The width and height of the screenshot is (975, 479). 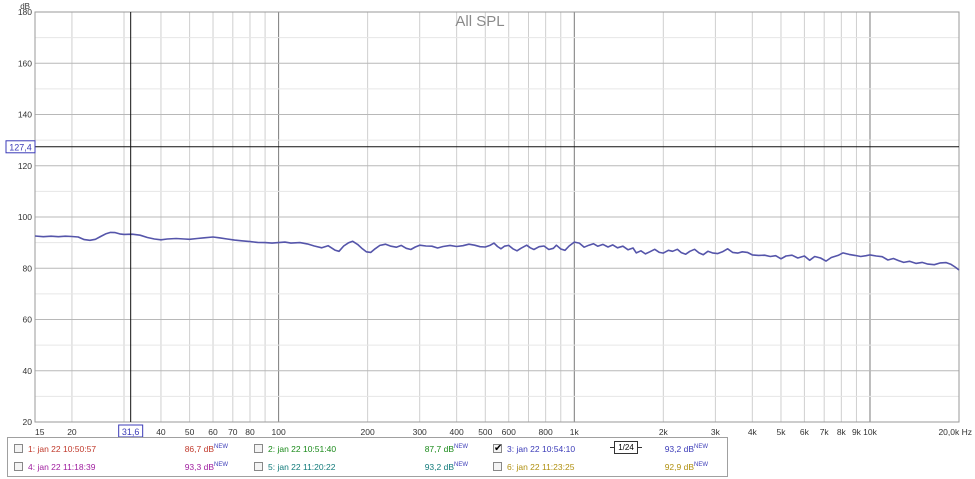 I want to click on legend-item: 6: jan 22 11:23:25 92,9 dBNEW, so click(x=608, y=467).